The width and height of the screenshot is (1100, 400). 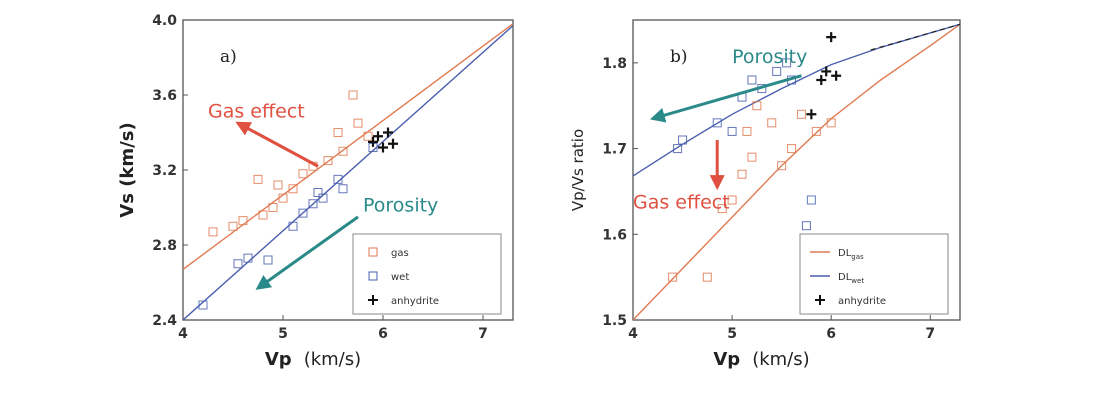 What do you see at coordinates (614, 321) in the screenshot?
I see `y-tick-label: 1.5` at bounding box center [614, 321].